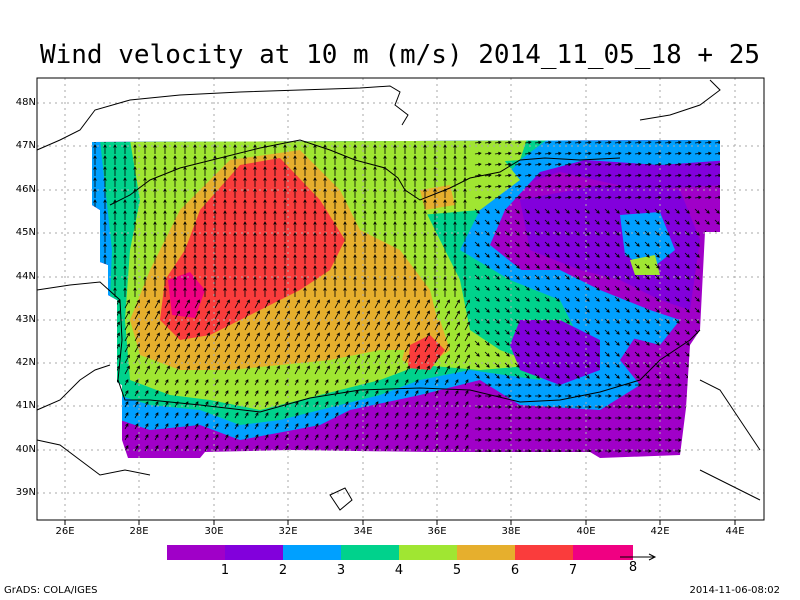 This screenshot has width=800, height=600. Describe the element at coordinates (25, 189) in the screenshot. I see `lat-label-46n: 46N` at that location.